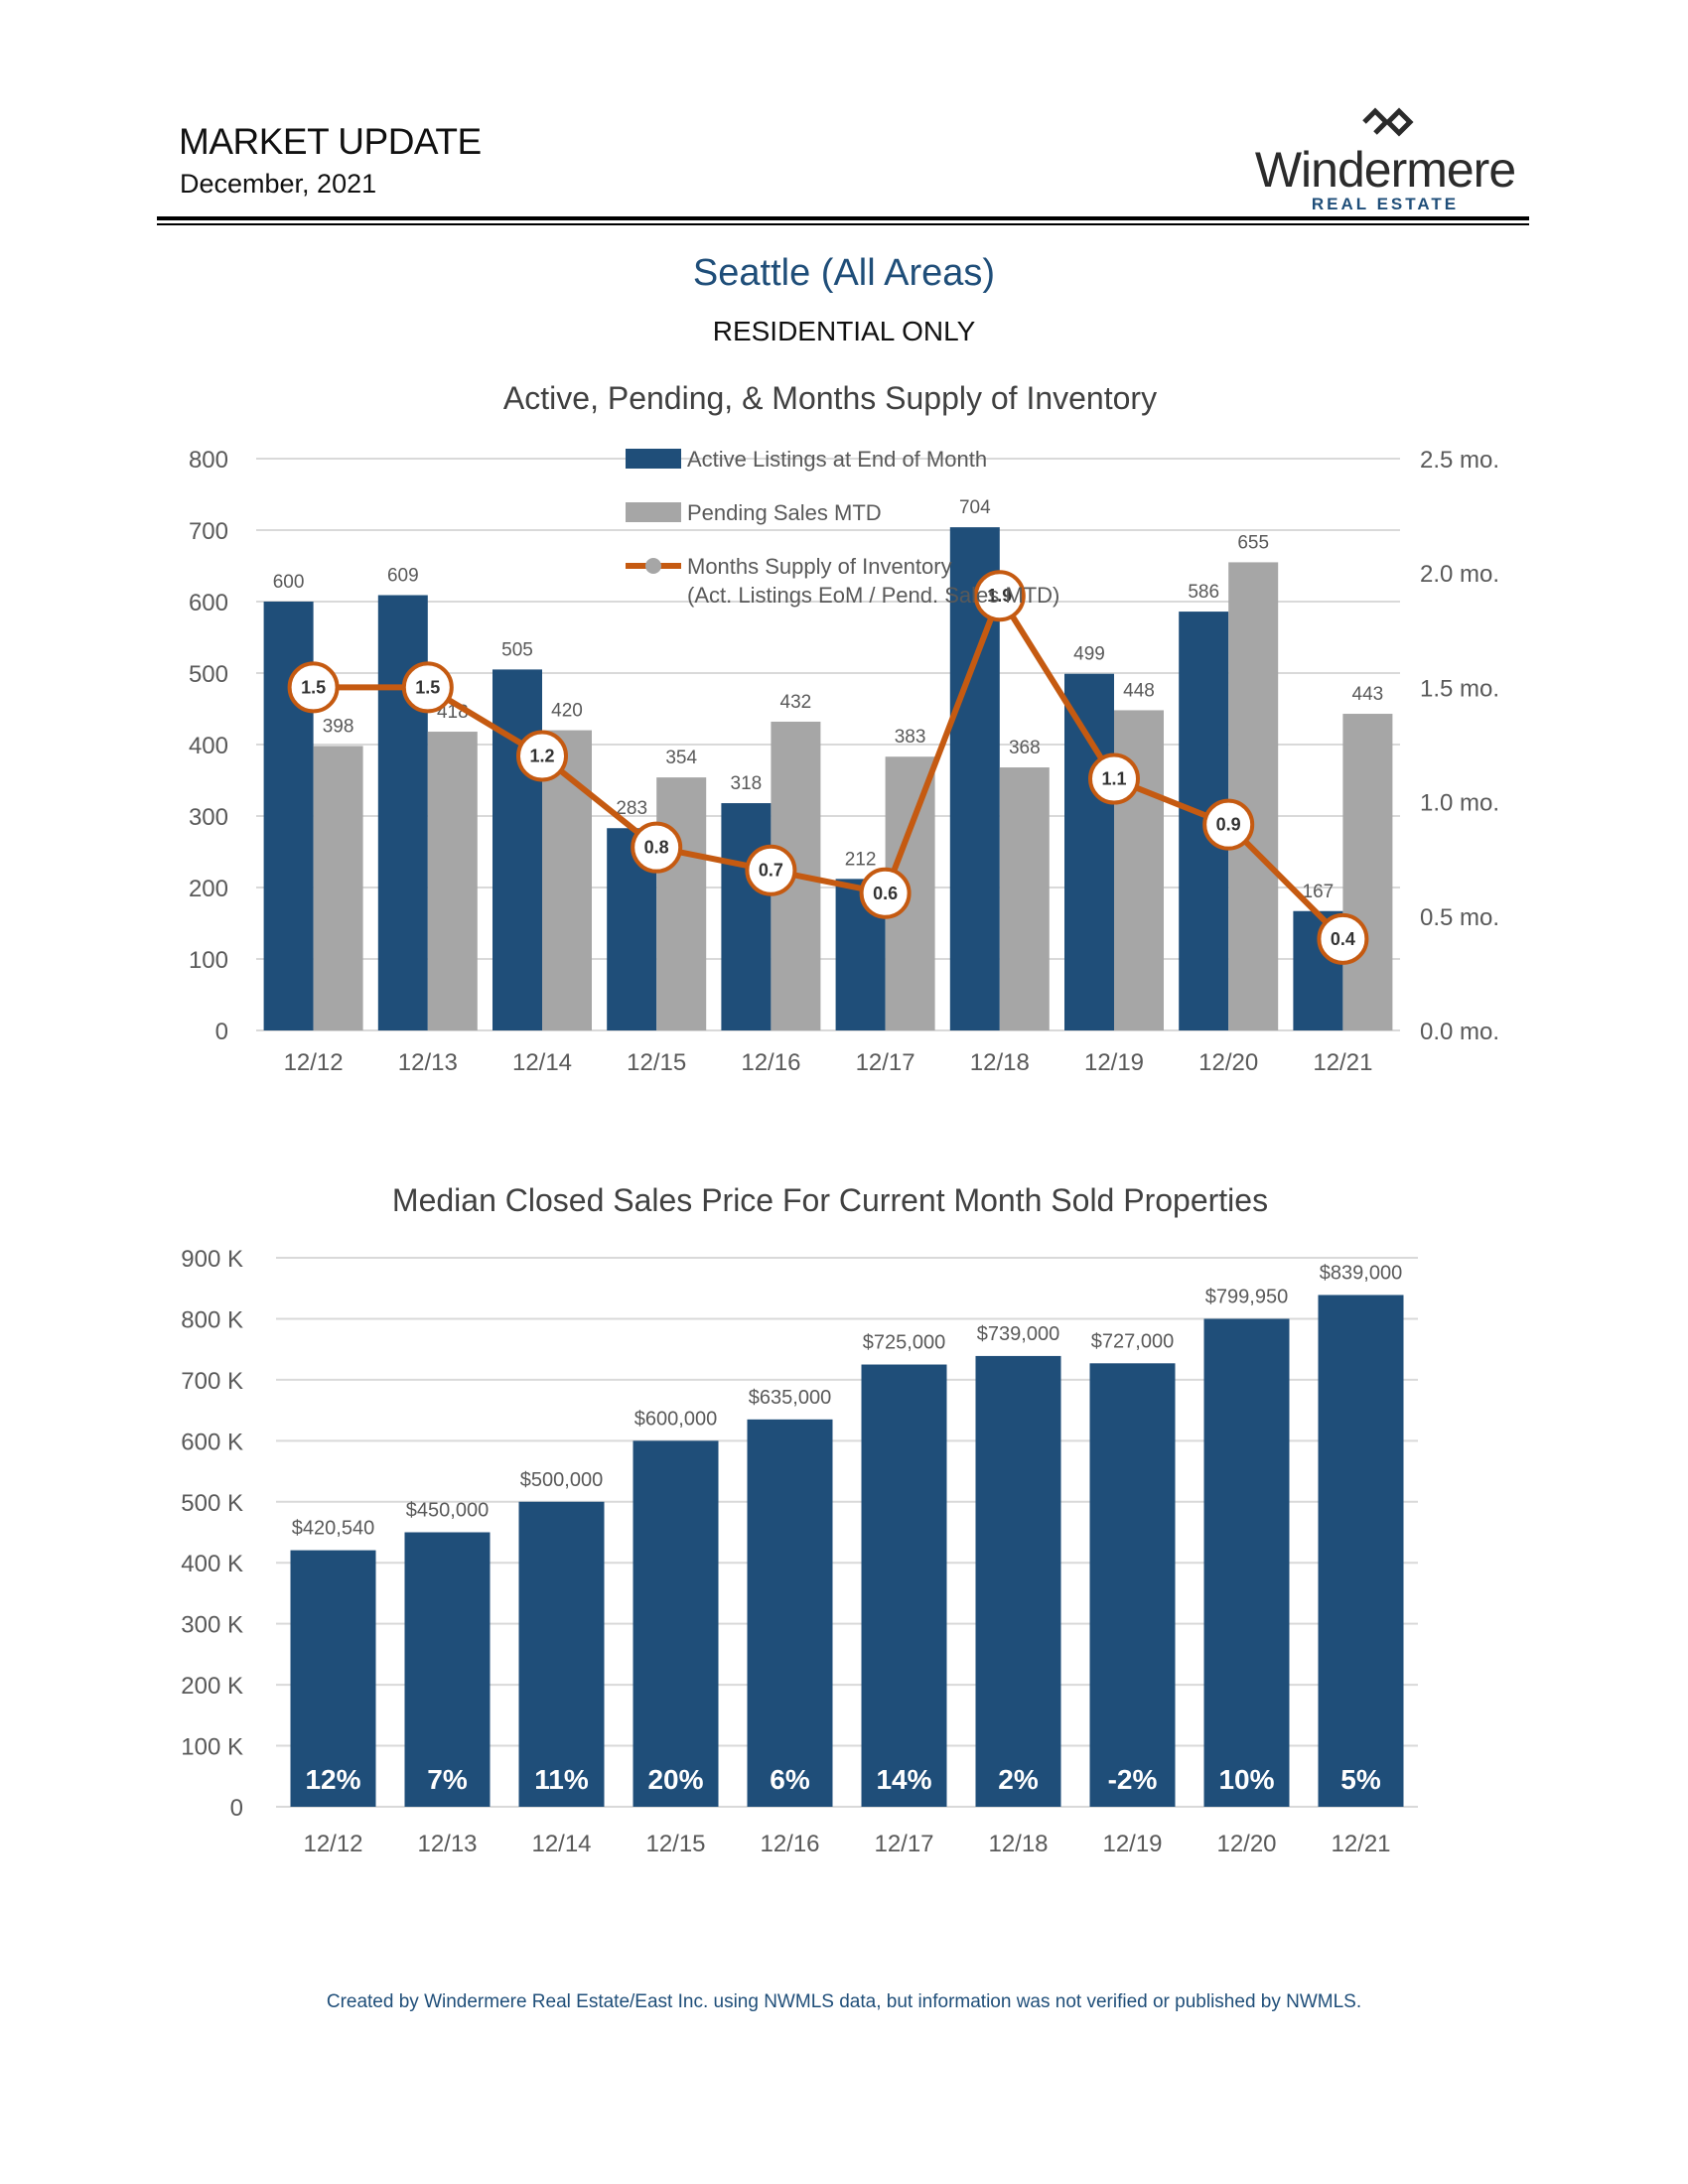 This screenshot has height=2184, width=1688. I want to click on page-title: MARKET UPDATE, so click(330, 141).